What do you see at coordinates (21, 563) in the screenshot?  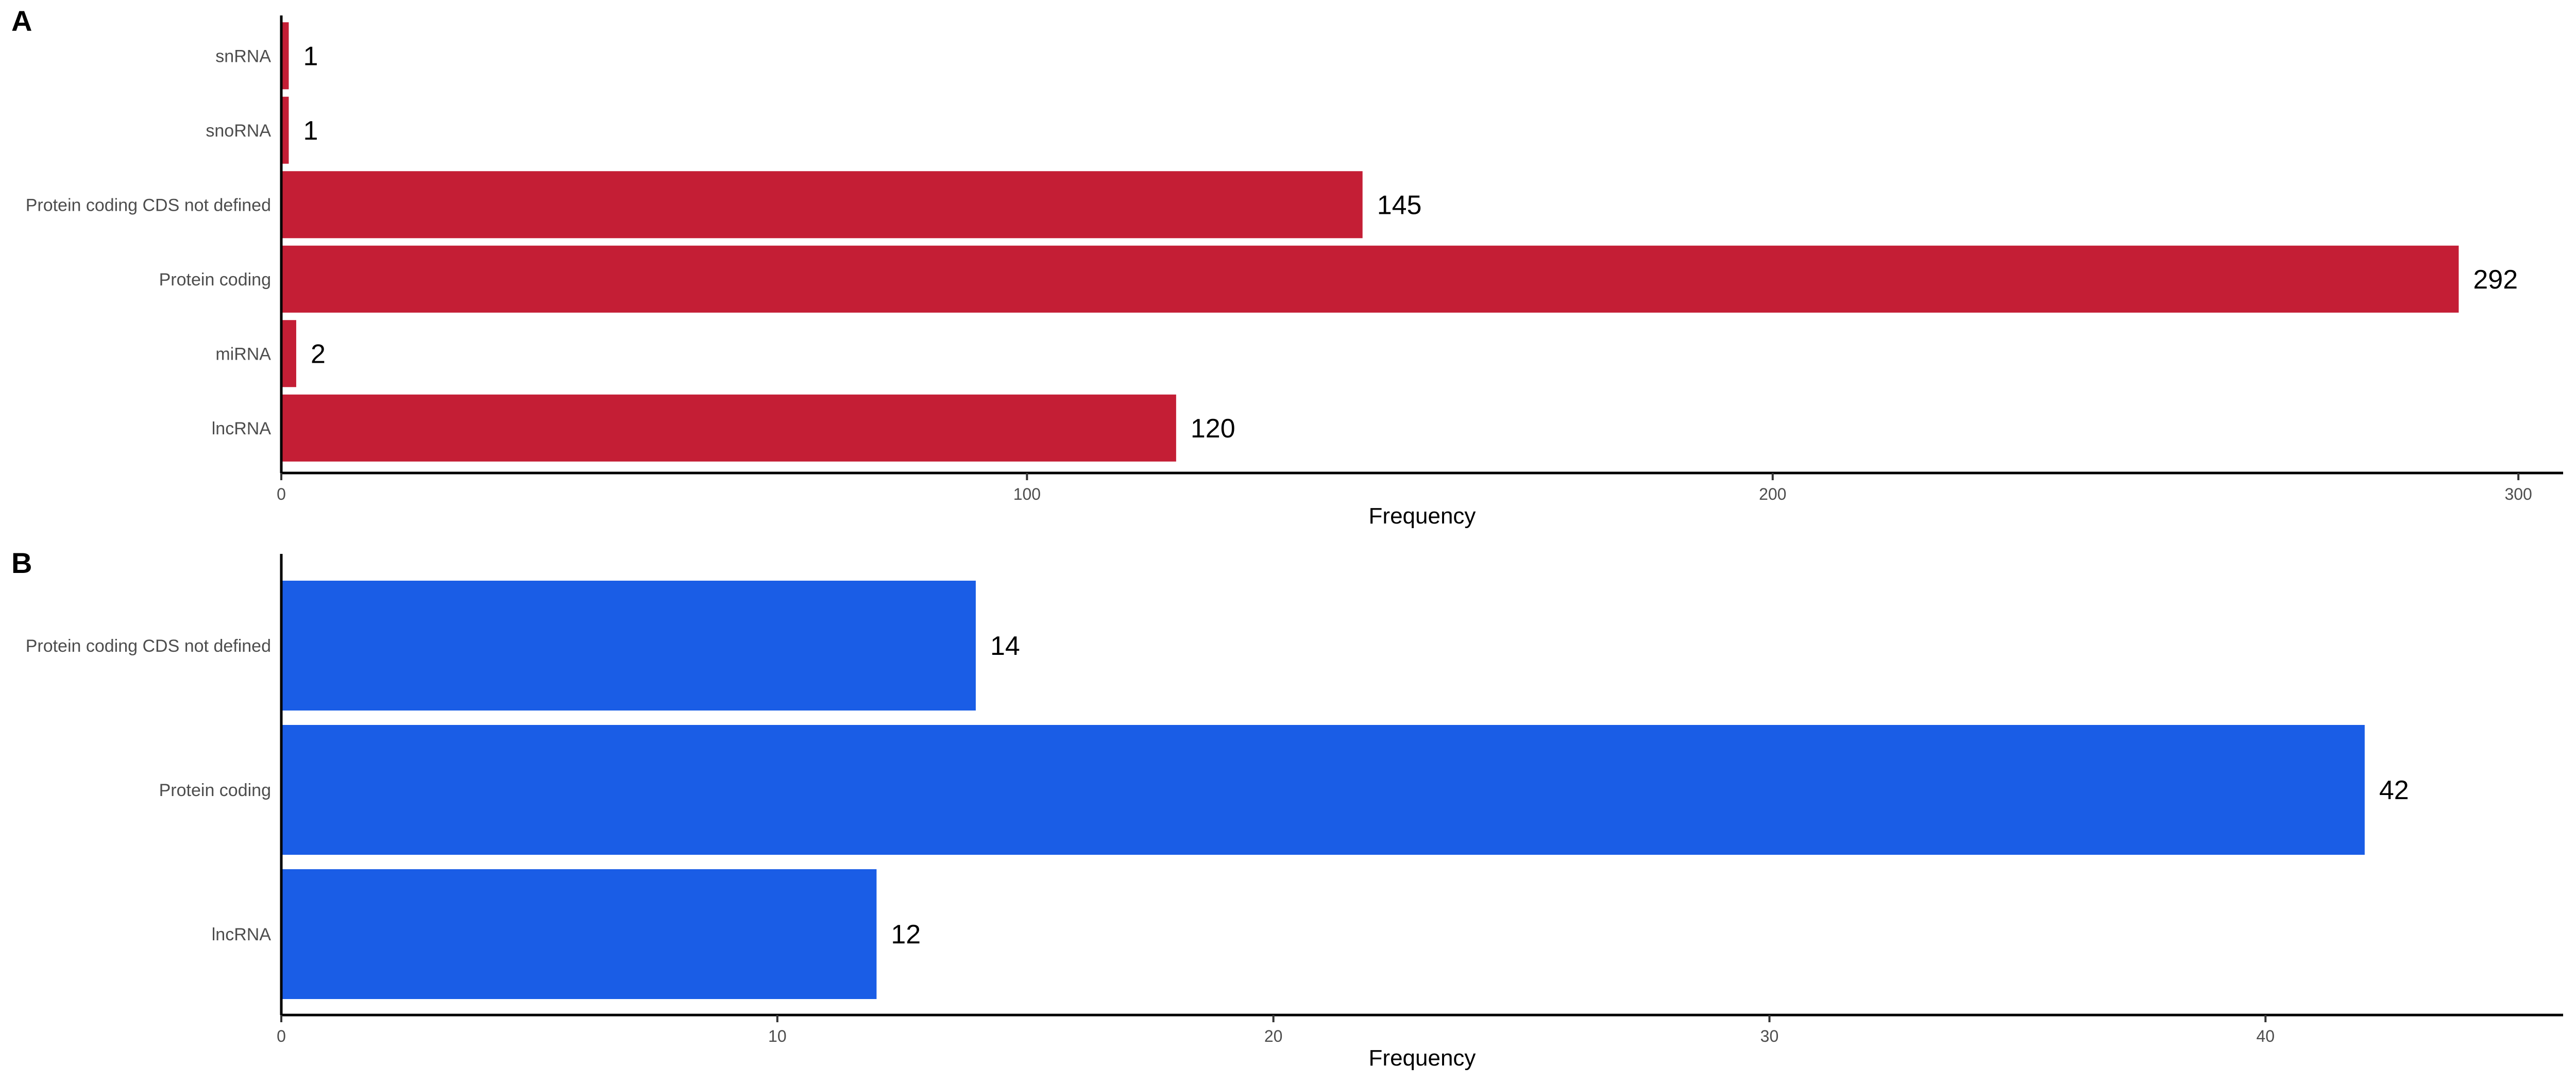 I see `panel-b-letter: B` at bounding box center [21, 563].